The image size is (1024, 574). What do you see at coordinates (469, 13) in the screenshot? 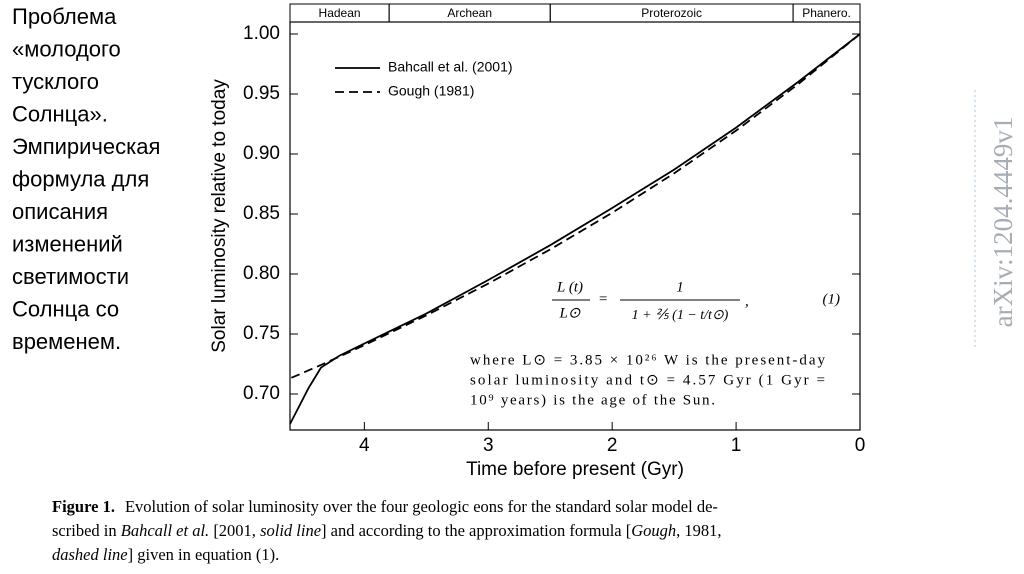
I see `eon-label: Archean` at bounding box center [469, 13].